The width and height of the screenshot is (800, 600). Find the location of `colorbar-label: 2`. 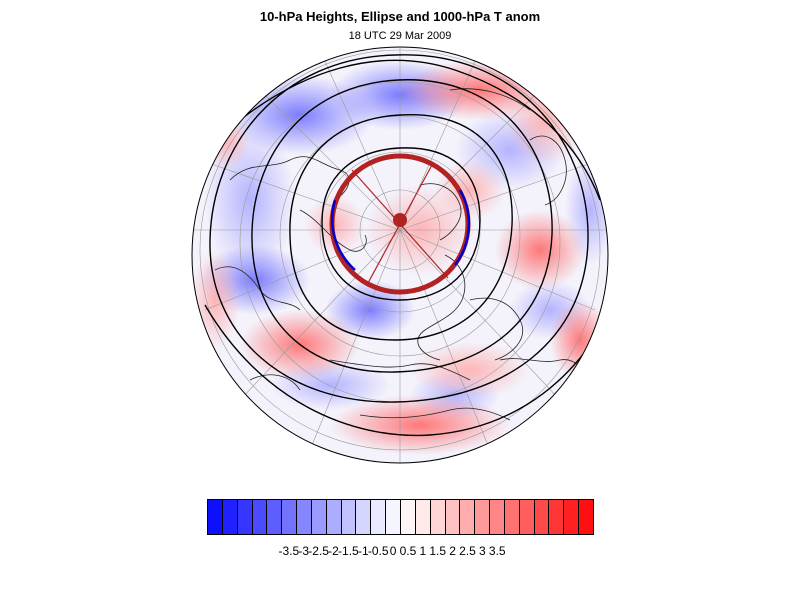

colorbar-label: 2 is located at coordinates (452, 551).